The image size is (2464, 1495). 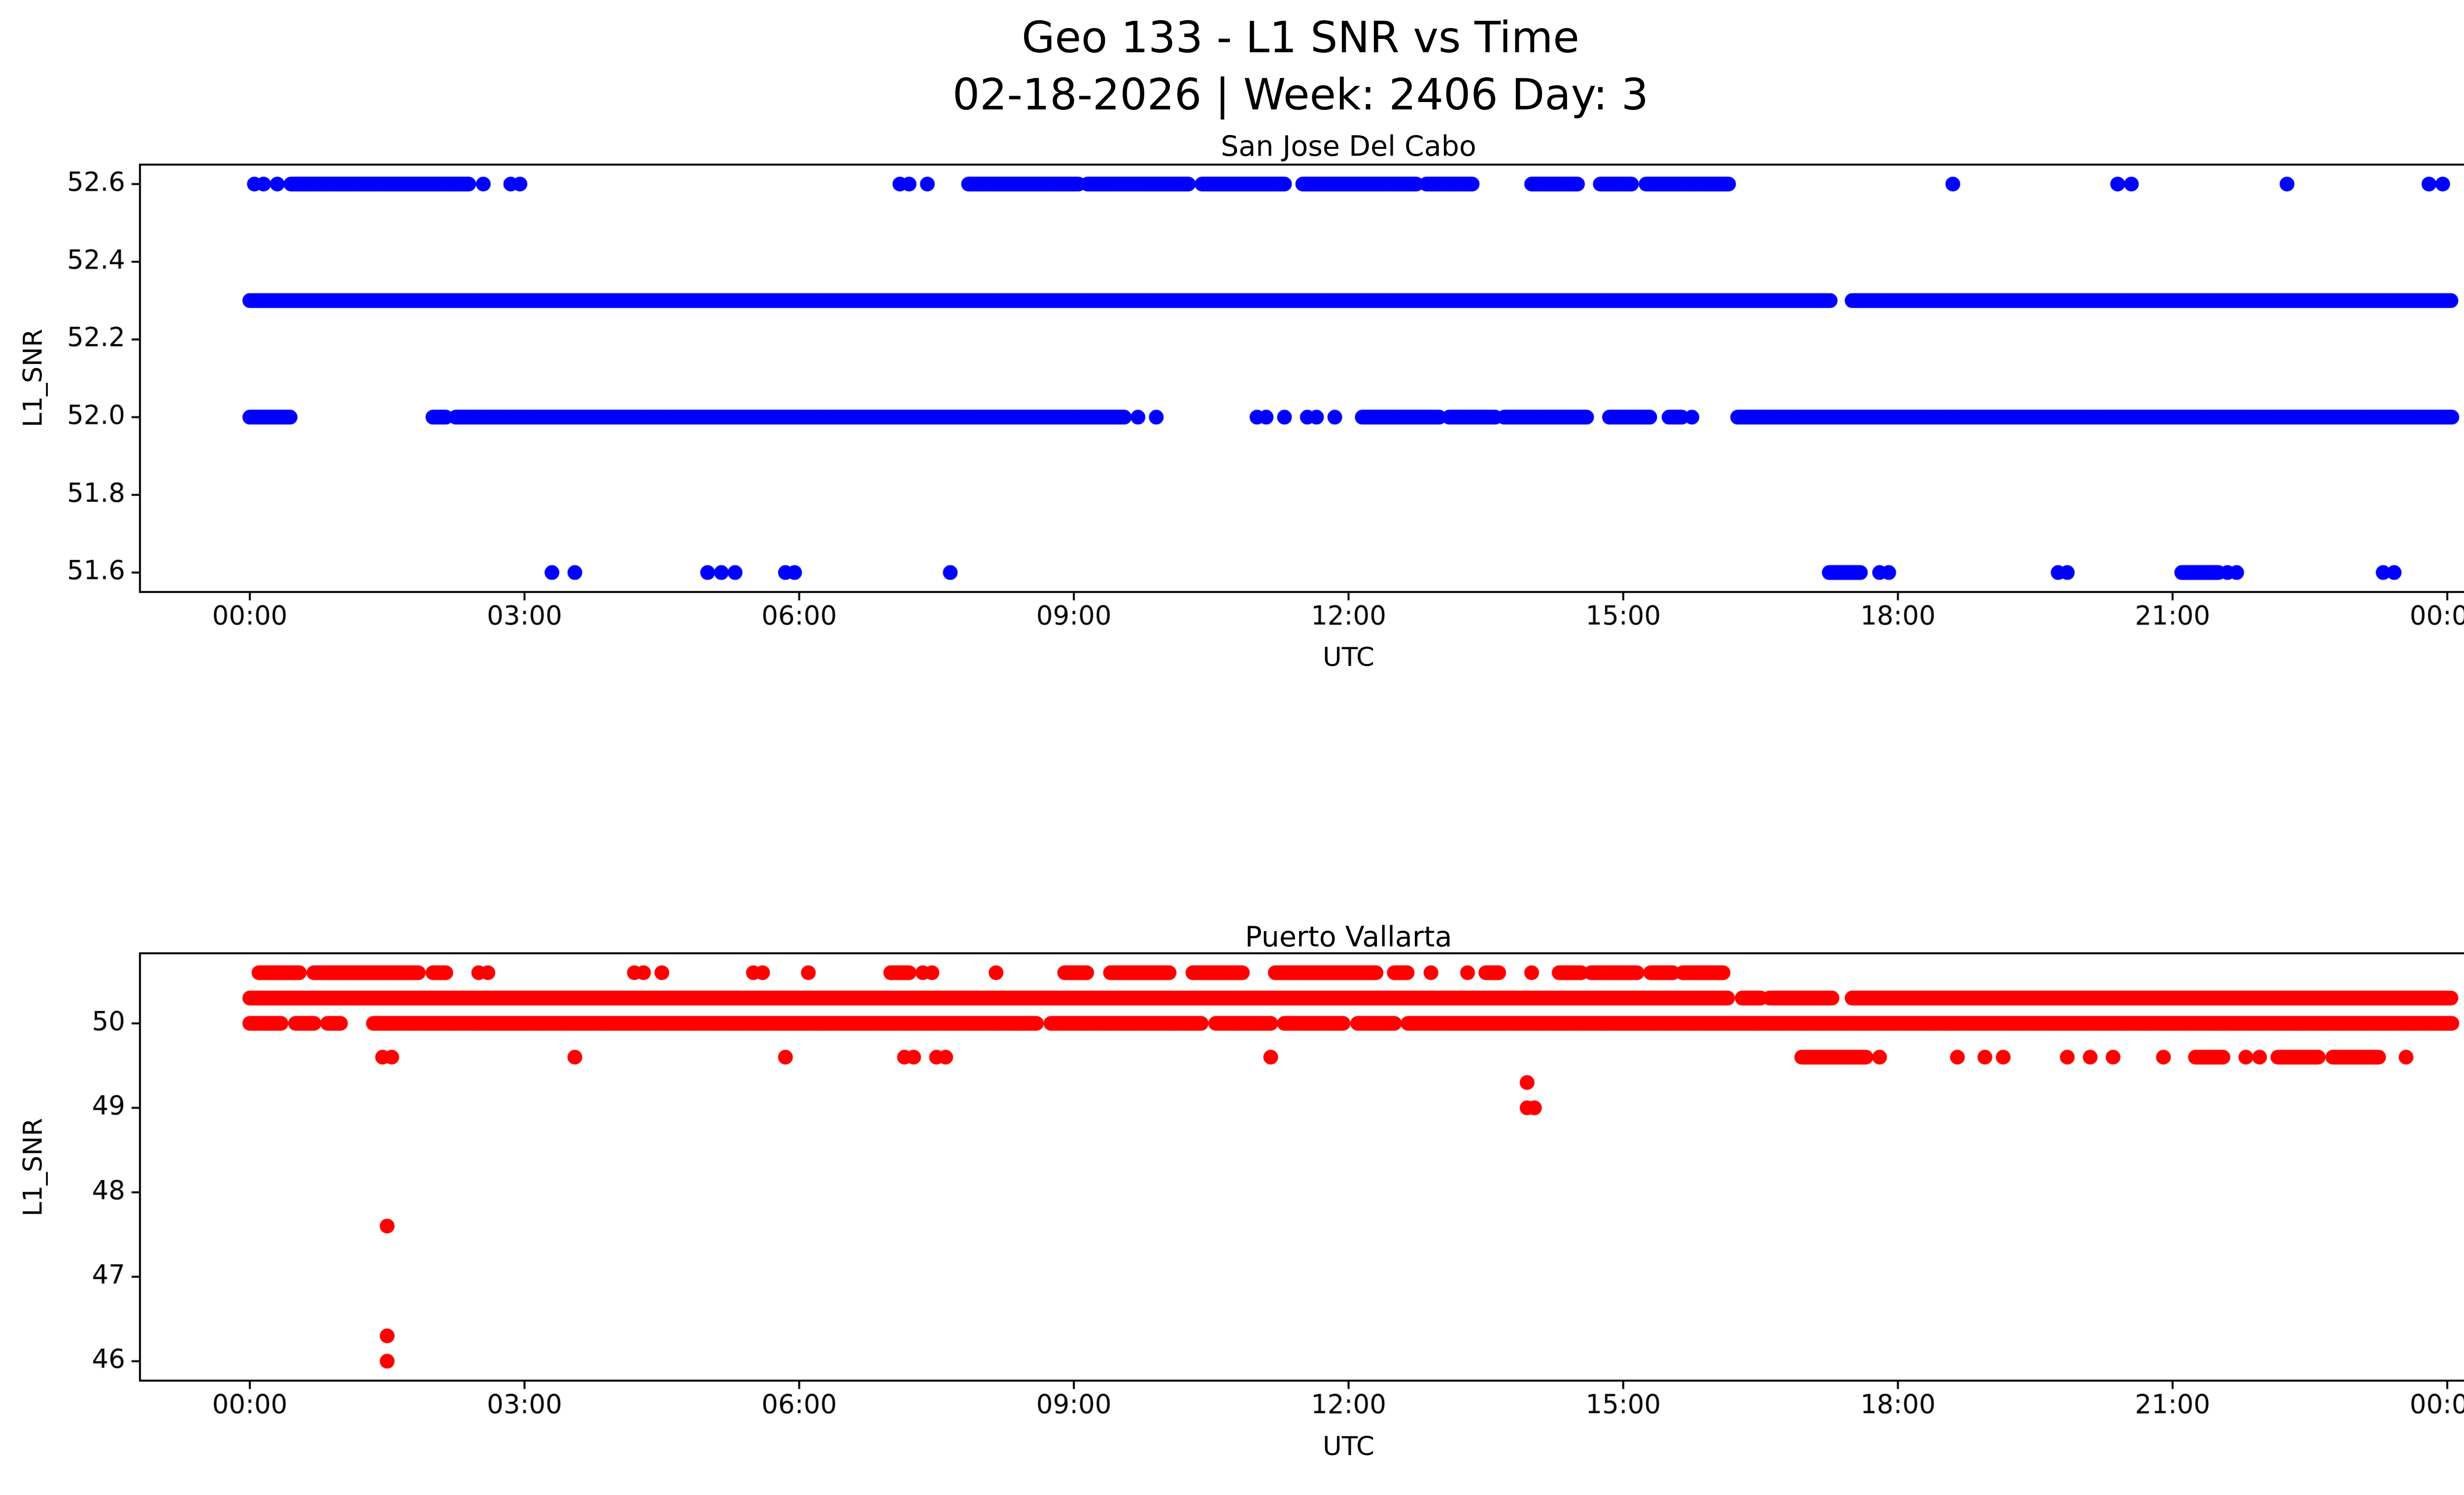 What do you see at coordinates (1348, 657) in the screenshot?
I see `subplot-1-x-axis-label: UTC` at bounding box center [1348, 657].